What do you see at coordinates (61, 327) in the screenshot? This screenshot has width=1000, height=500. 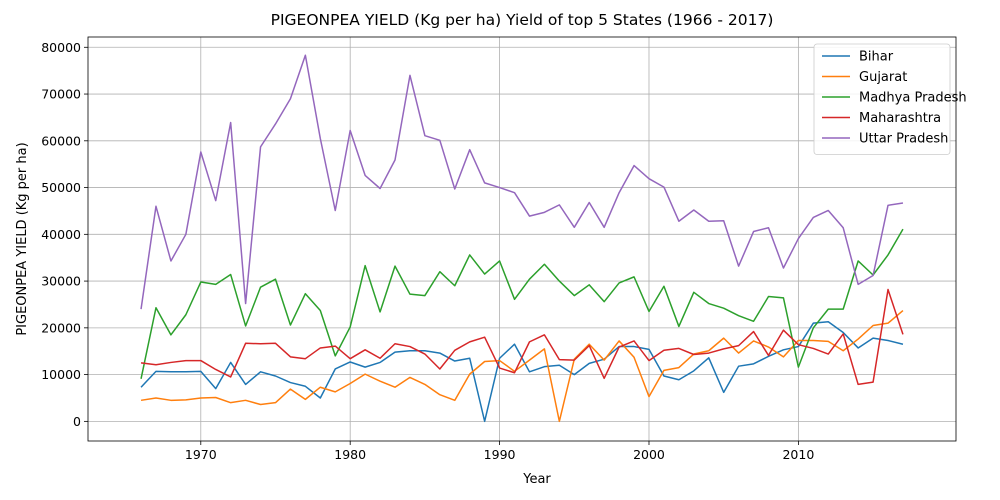 I see `y-tick-label: 20000` at bounding box center [61, 327].